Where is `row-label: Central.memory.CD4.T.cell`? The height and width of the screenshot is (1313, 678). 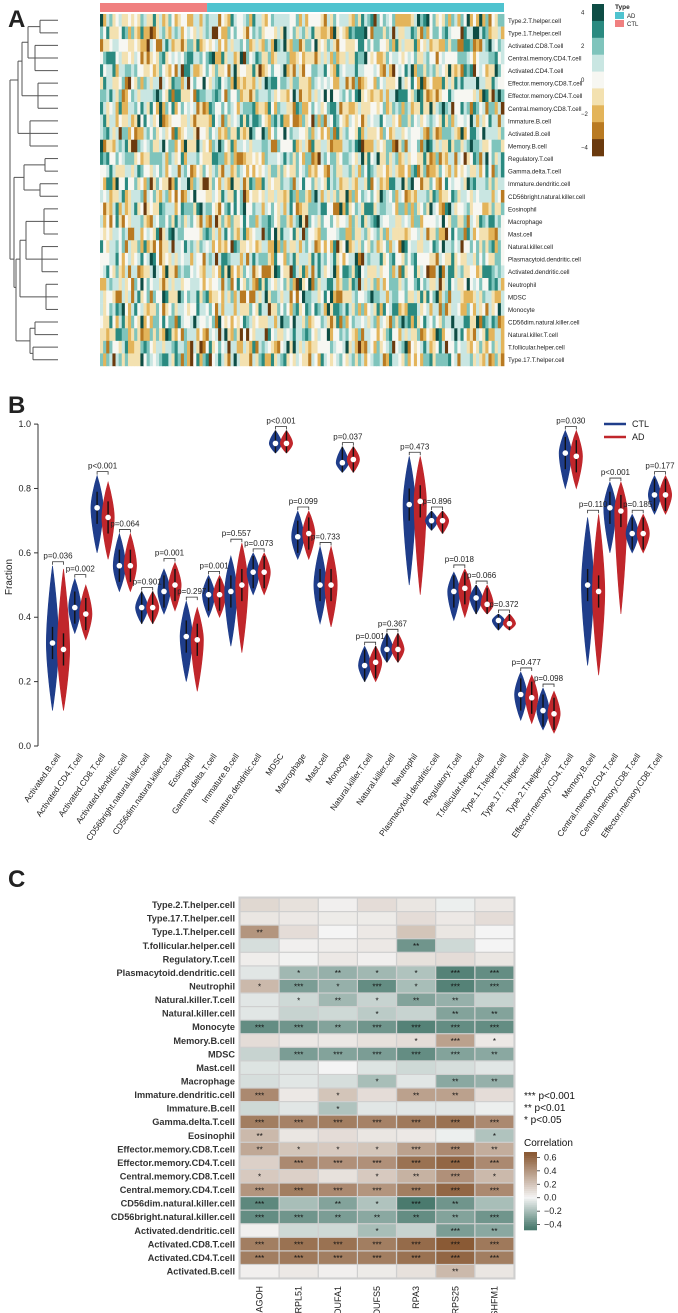 row-label: Central.memory.CD4.T.cell is located at coordinates (544, 59).